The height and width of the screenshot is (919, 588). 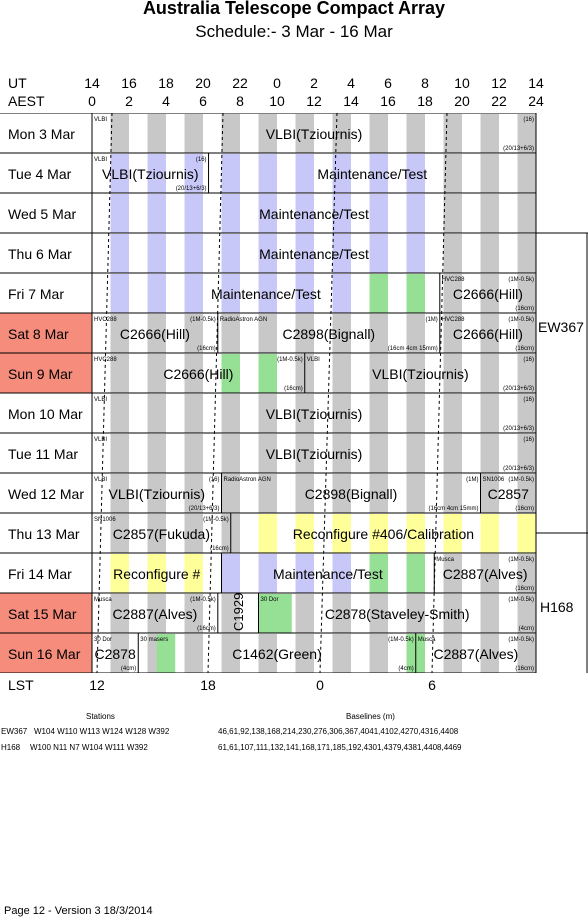 What do you see at coordinates (370, 716) in the screenshot?
I see `baselines-heading: Baselines (m)` at bounding box center [370, 716].